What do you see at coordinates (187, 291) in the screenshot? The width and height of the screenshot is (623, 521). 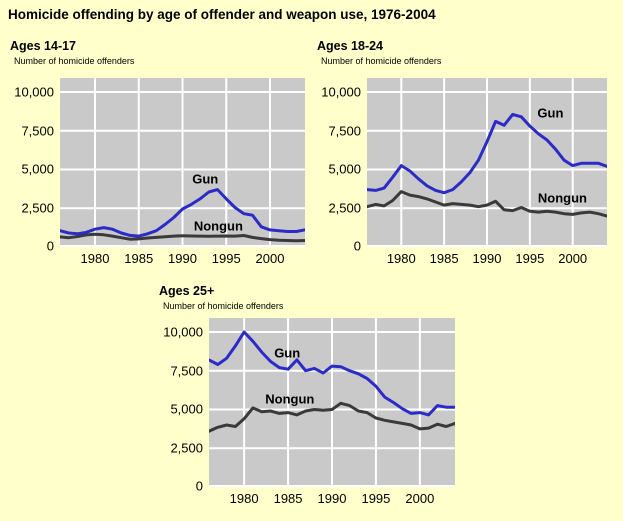 I see `chart-title: Ages 25+` at bounding box center [187, 291].